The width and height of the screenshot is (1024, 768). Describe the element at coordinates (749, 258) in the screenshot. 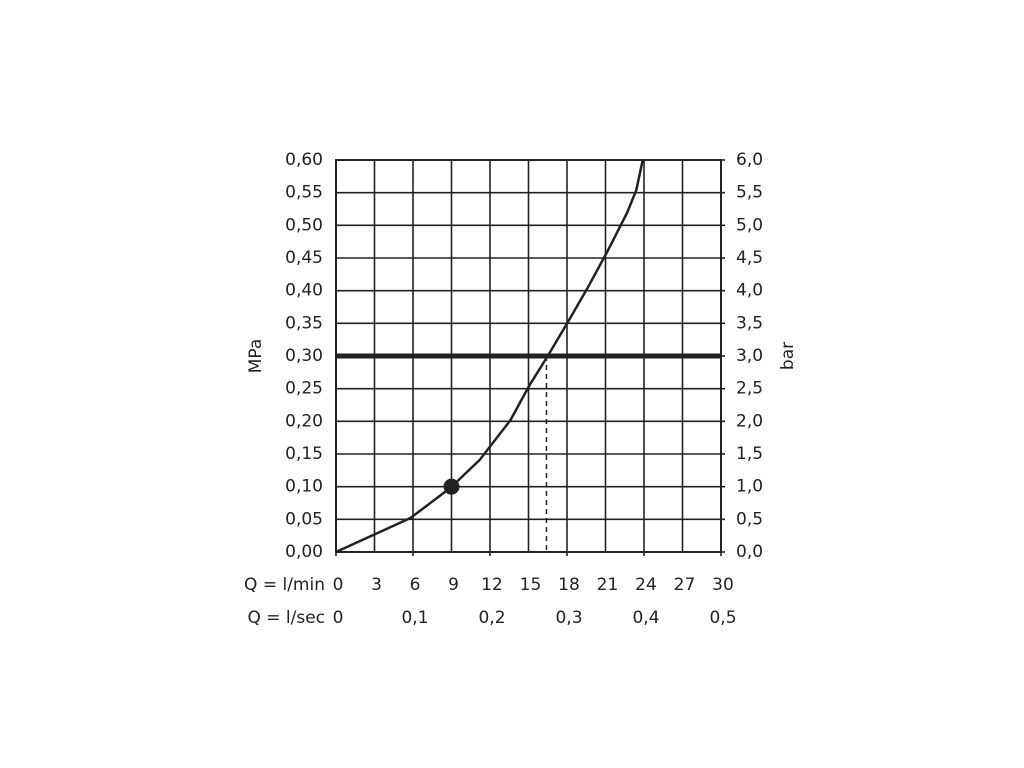

I see `y2-tick-label: 4,5` at that location.